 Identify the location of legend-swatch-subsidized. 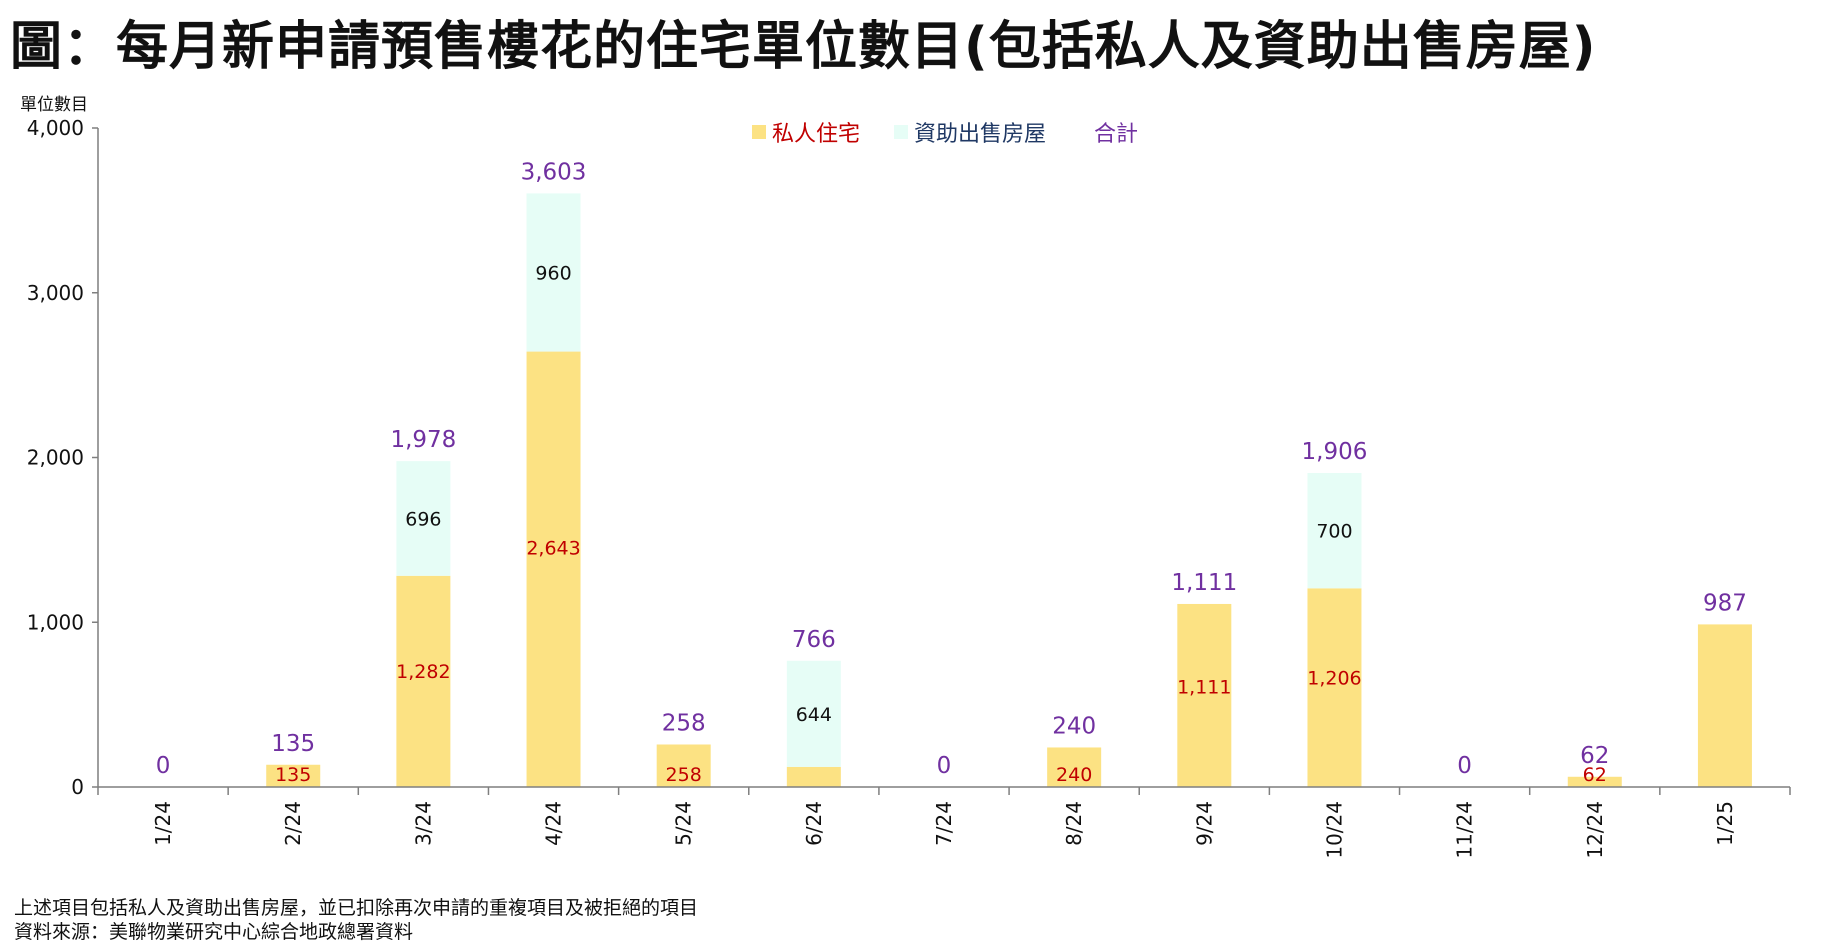
(901, 132).